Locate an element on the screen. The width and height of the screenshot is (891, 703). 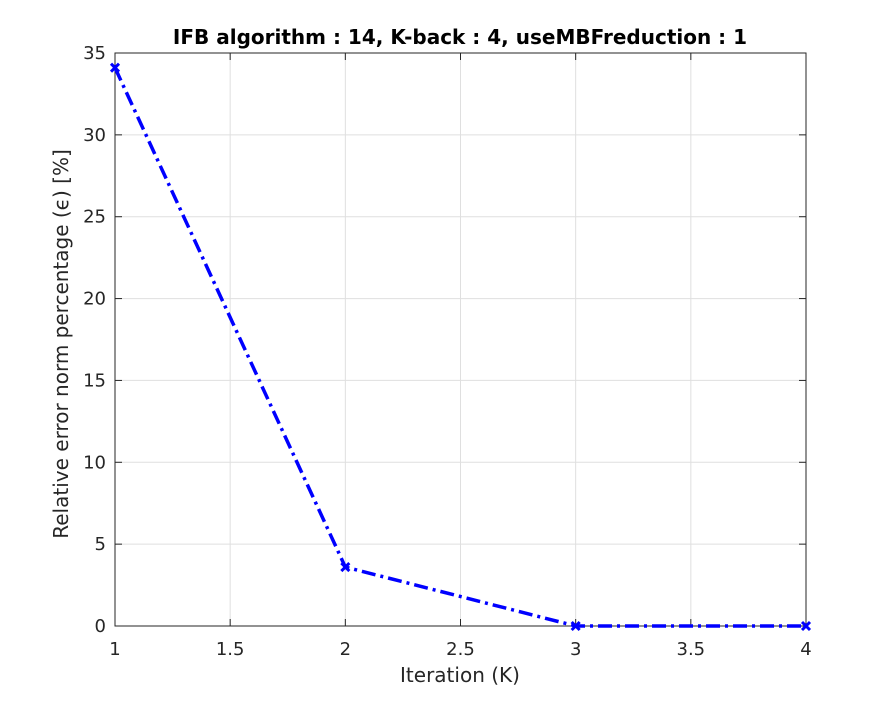
x-tick-label: 2 is located at coordinates (345, 649).